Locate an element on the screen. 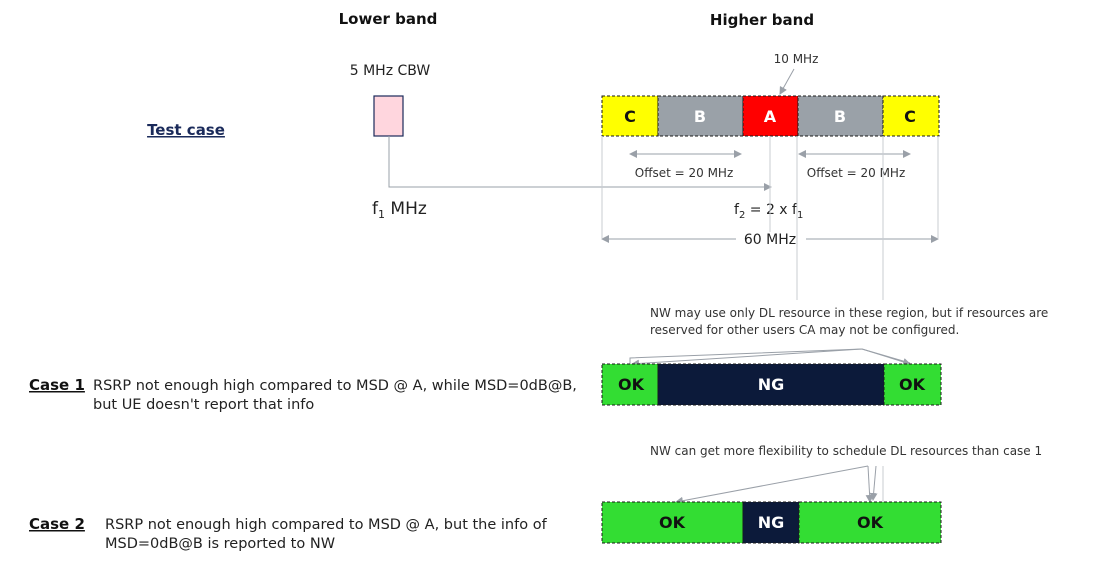 This screenshot has height=563, width=1108. guide-lines is located at coordinates (770, 218).